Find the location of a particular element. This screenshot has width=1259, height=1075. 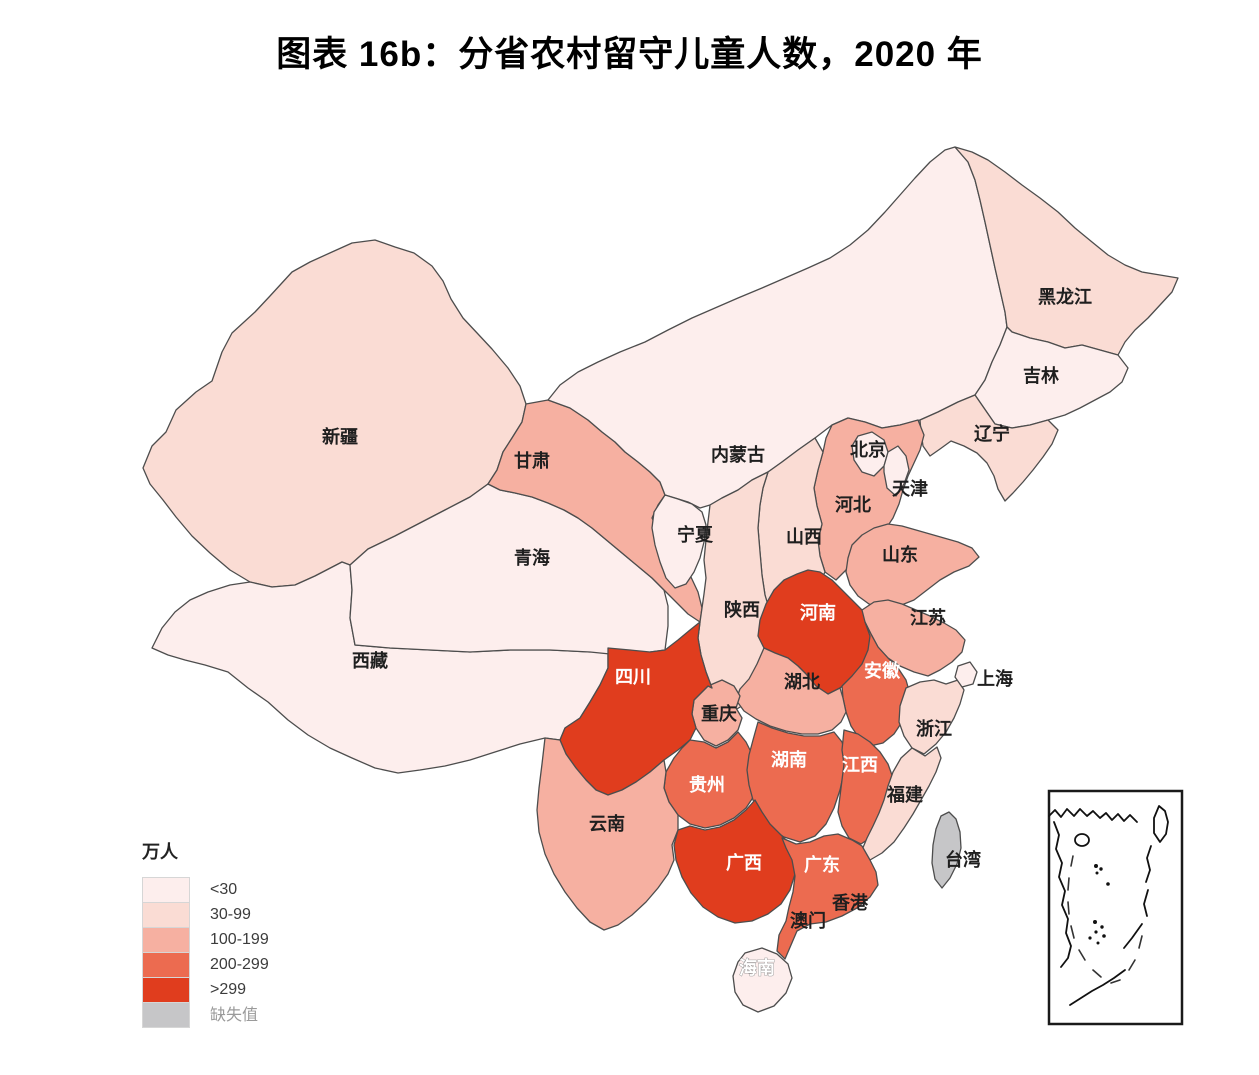

province-hainan is located at coordinates (762, 980).